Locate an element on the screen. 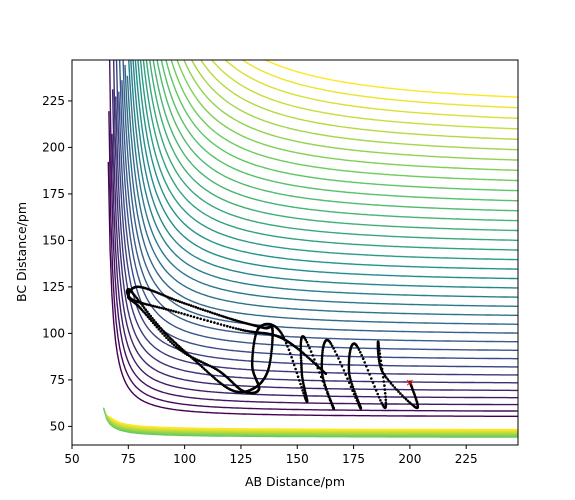 The image size is (575, 500). y-tick-label: 100 is located at coordinates (53, 333).